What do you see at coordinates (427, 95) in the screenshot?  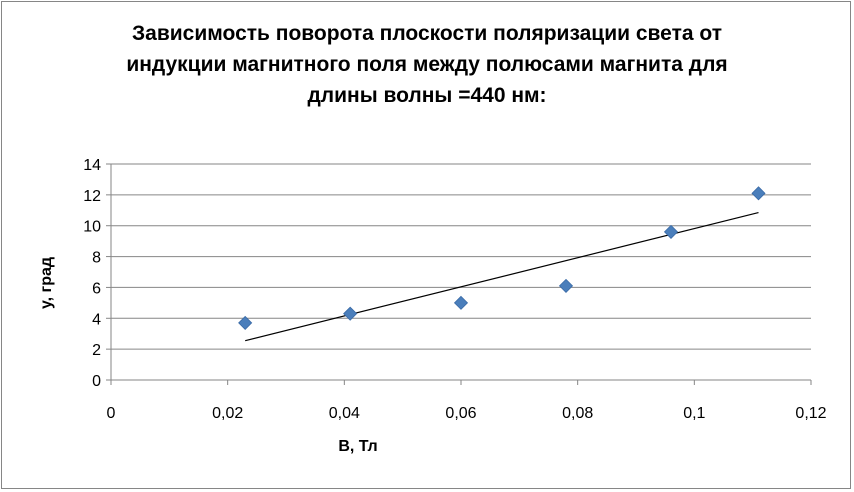 I see `chart-title-line-3: длины волны =440 нм:` at bounding box center [427, 95].